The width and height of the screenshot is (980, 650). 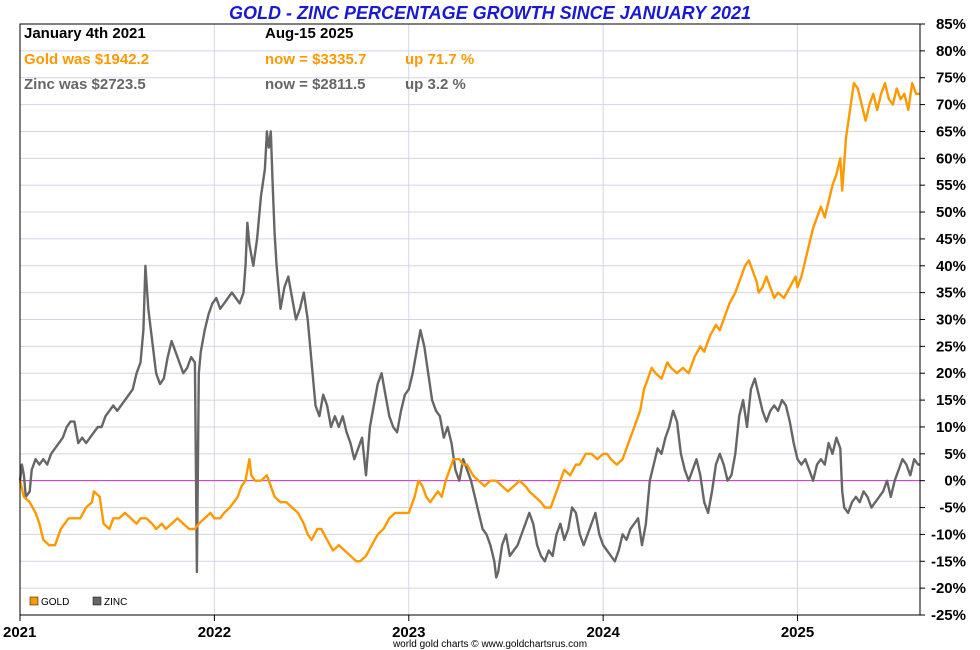 I want to click on x-axis: 2021 2022 2023 2024 2025, so click(x=408, y=628).